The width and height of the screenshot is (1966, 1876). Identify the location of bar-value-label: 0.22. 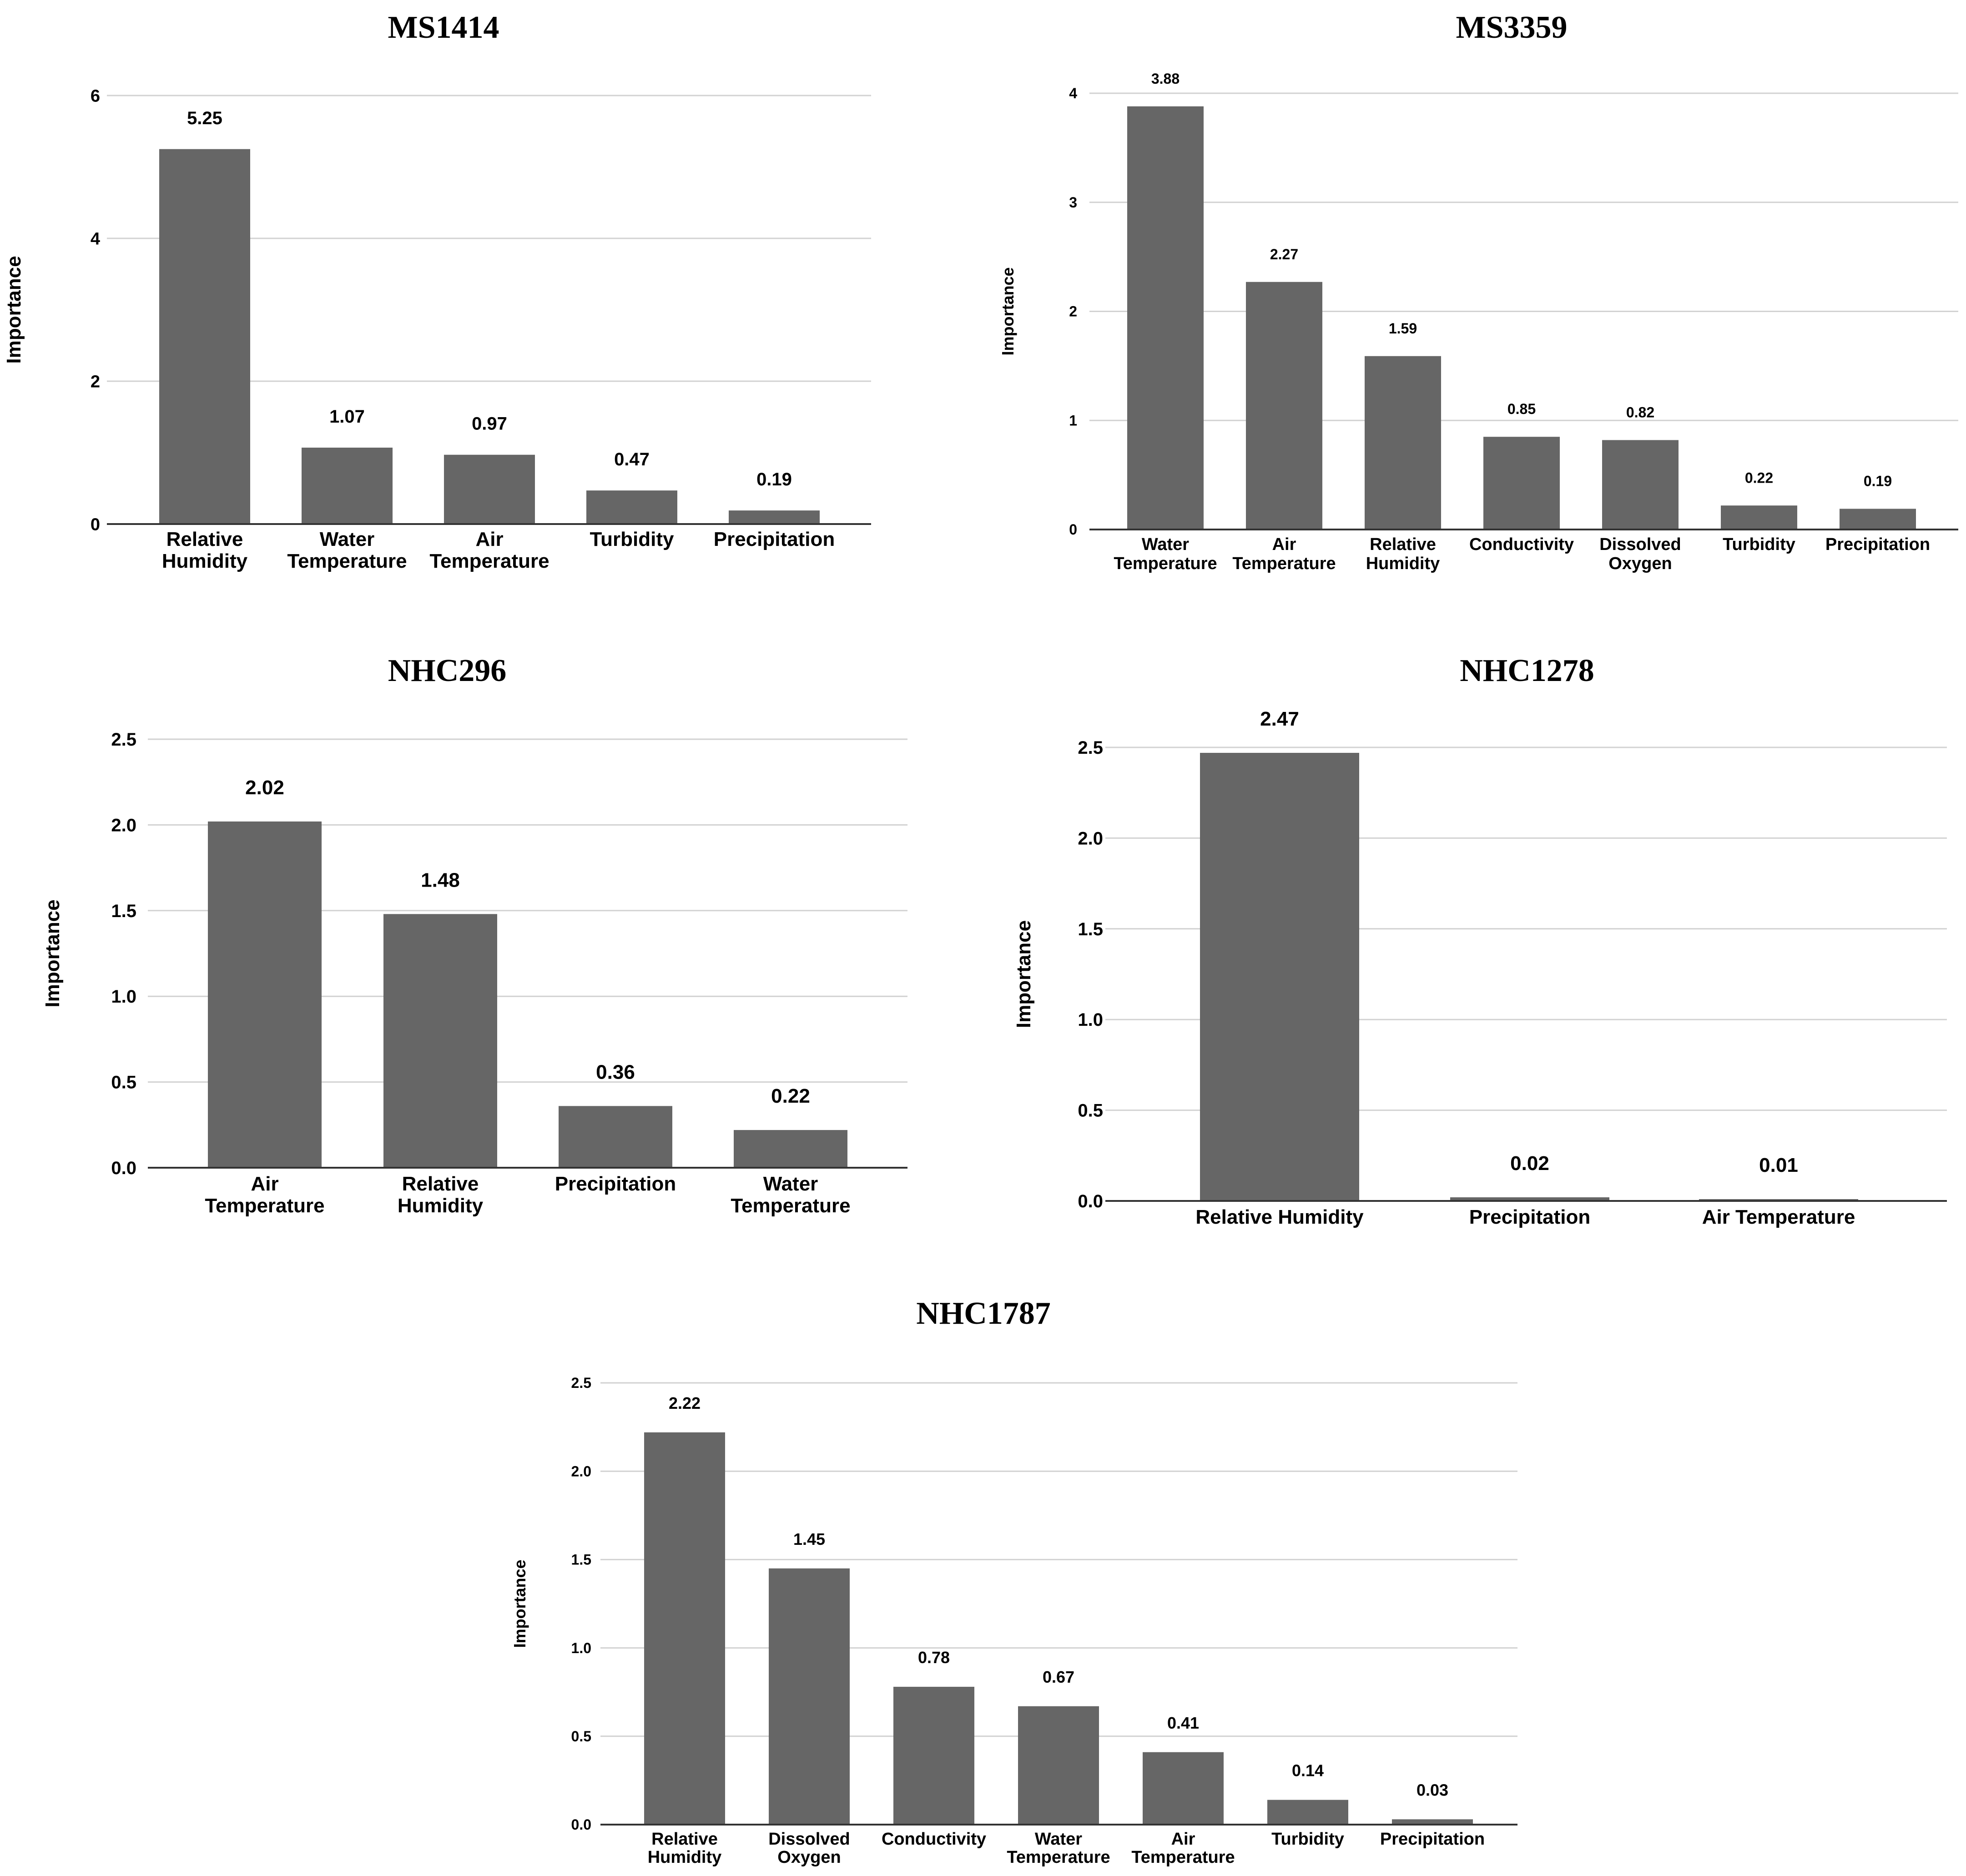
(1759, 477).